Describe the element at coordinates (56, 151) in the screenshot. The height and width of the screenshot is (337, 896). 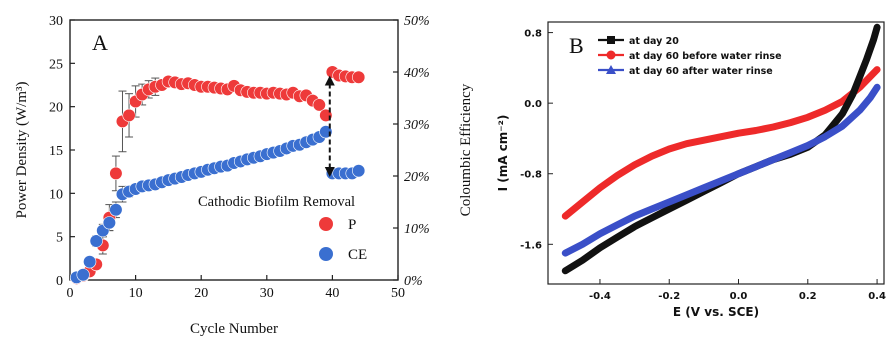
I see `chart-a-left-tick-label: 15` at that location.